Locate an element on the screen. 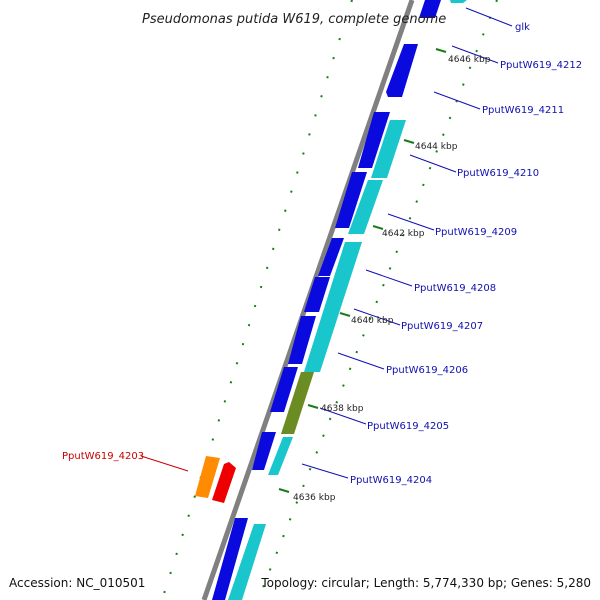 The image size is (600, 600). gene-selected-orange is located at coordinates (207, 477).